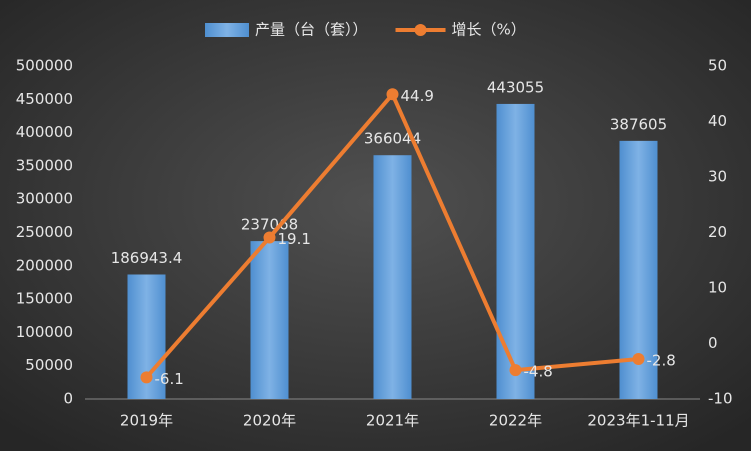  Describe the element at coordinates (489, 30) in the screenshot. I see `legend-label: 增长（%）` at that location.